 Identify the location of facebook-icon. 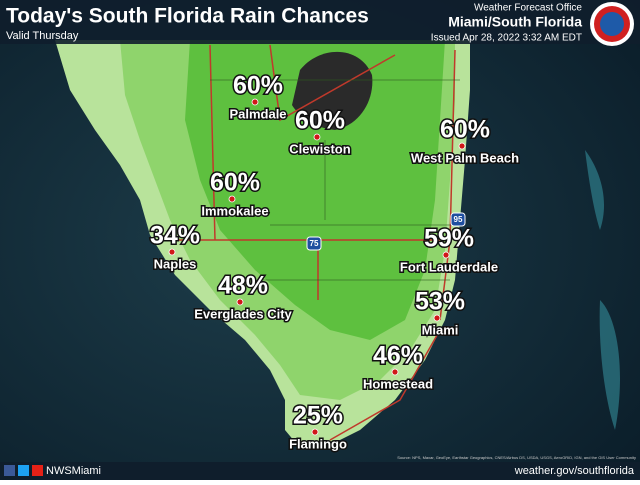
(9, 470).